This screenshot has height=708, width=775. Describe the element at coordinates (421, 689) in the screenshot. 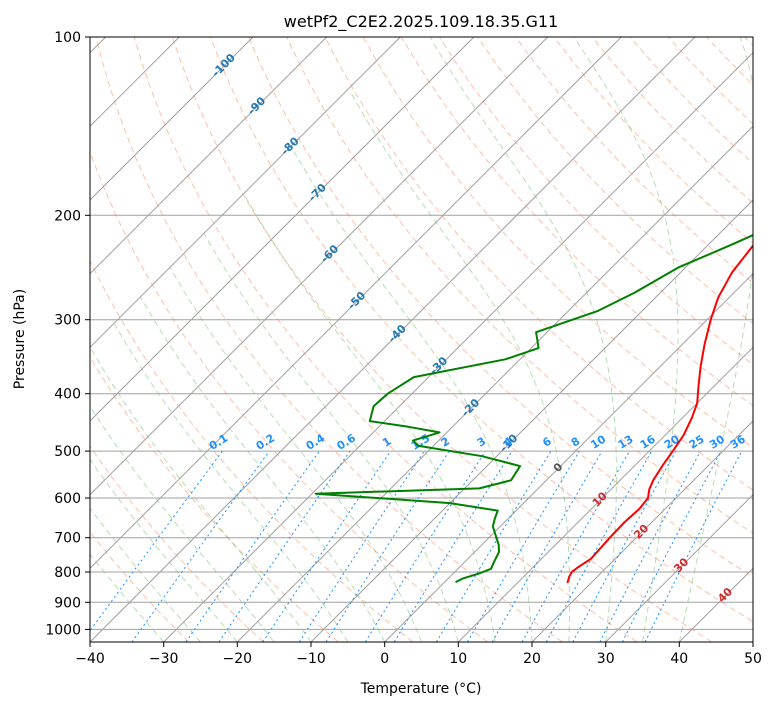

I see `x-axis-label: Temperature (°C)` at that location.